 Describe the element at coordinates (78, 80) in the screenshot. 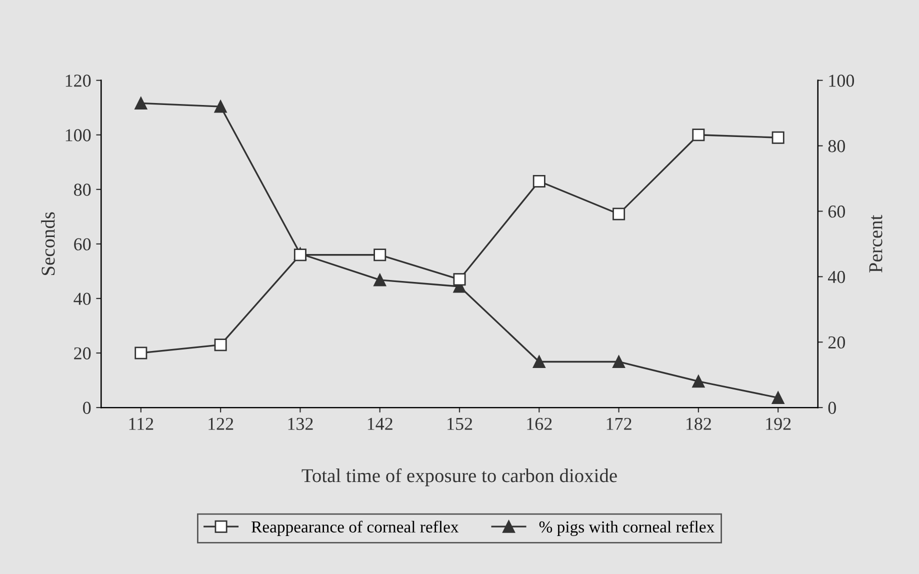

I see `y-tick-label: 120` at that location.